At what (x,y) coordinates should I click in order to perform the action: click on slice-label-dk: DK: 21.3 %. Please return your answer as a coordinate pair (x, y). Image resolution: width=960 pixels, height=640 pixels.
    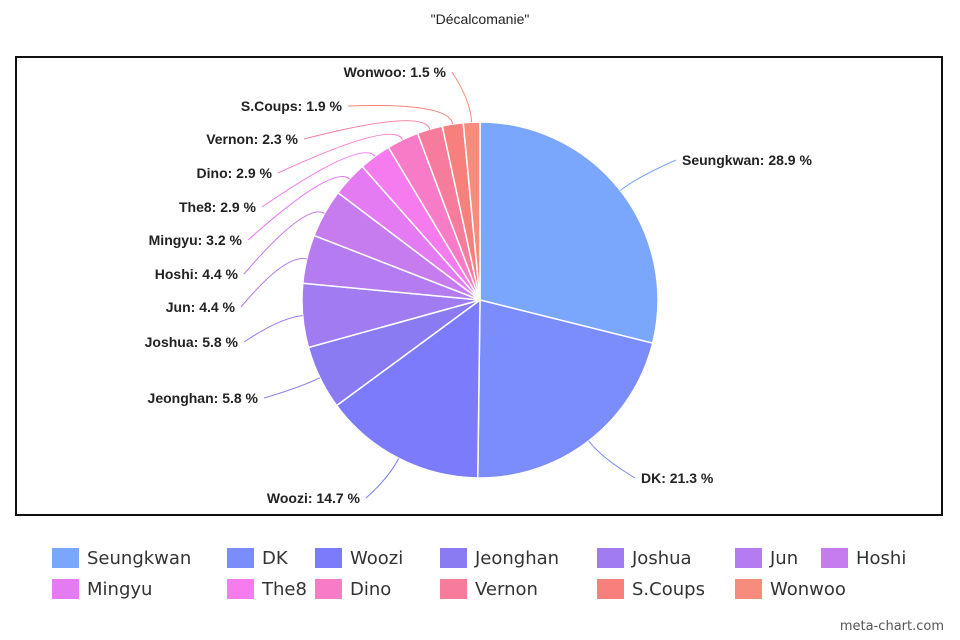
    Looking at the image, I should click on (677, 478).